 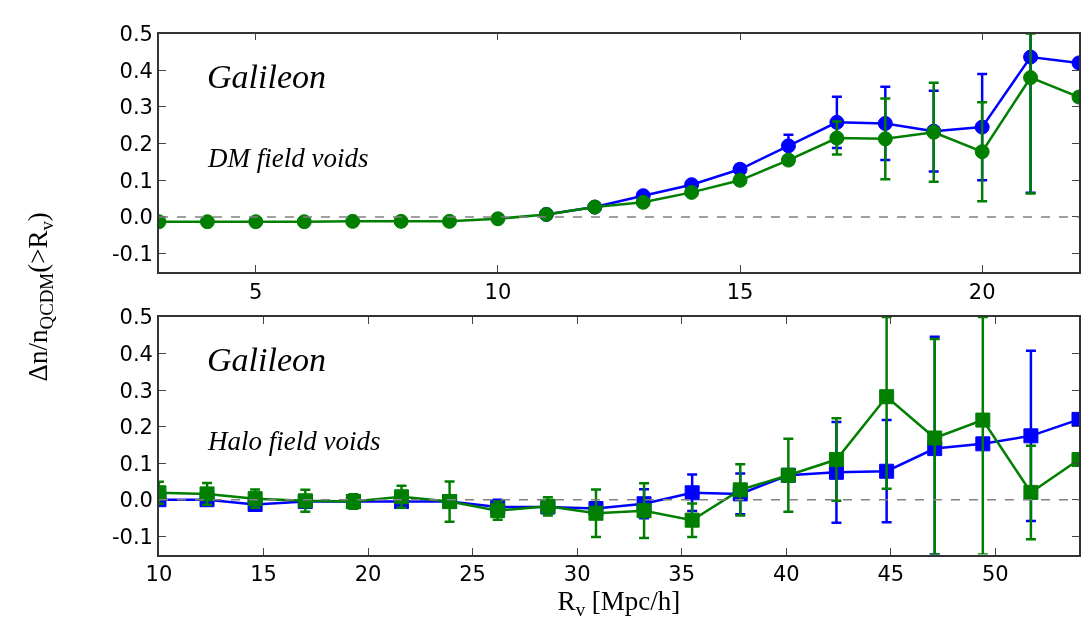 I want to click on x-tick-label: 30, so click(x=577, y=574).